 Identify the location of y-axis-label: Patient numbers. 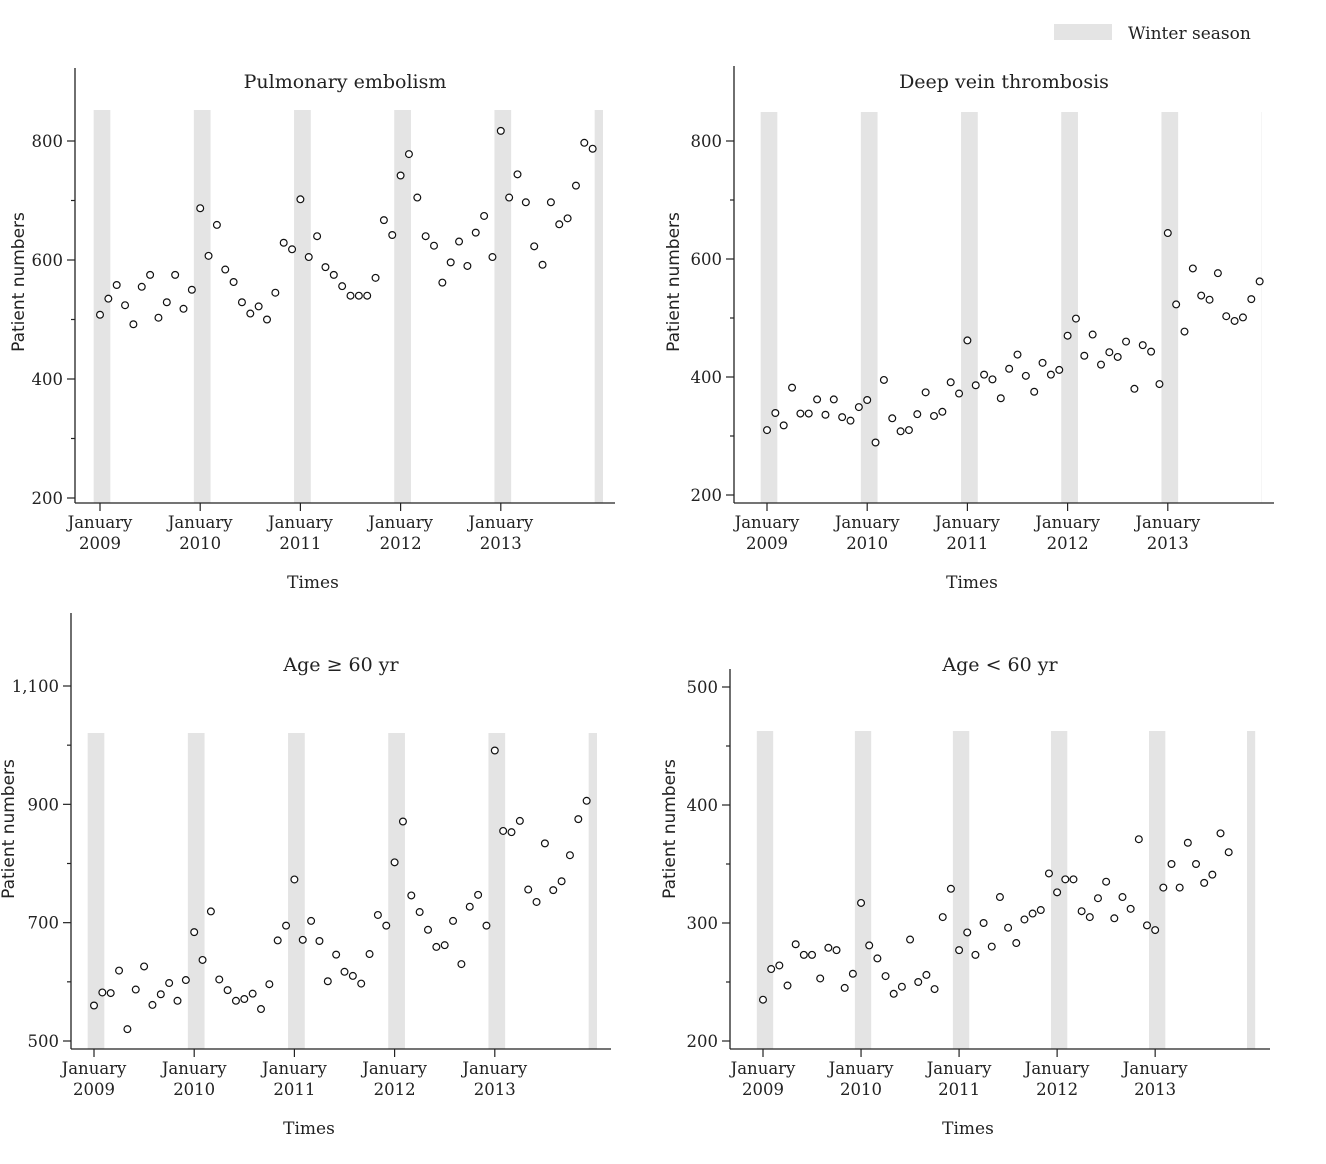
(670, 829).